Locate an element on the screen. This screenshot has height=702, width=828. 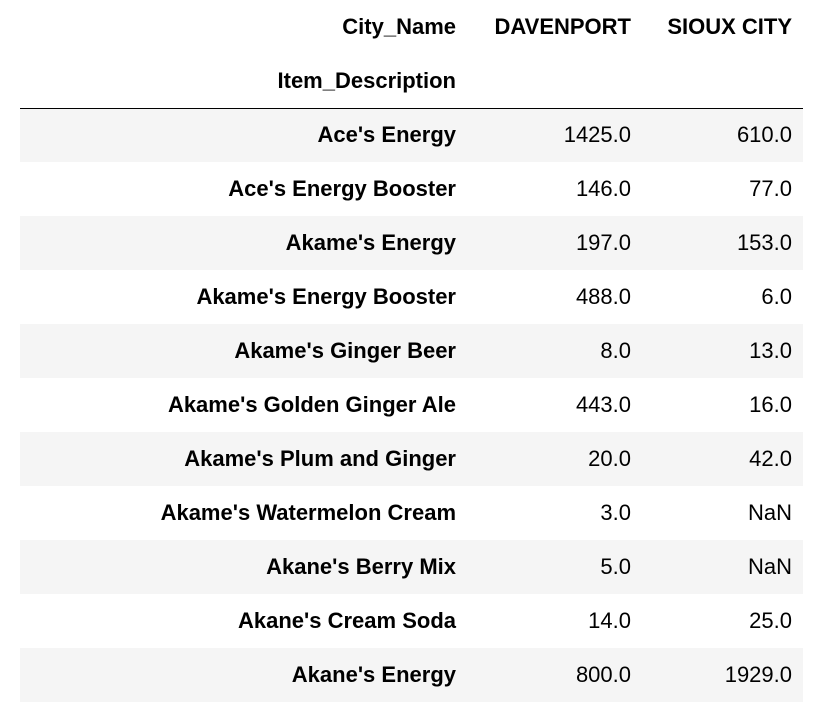
row-index-label: Ace's Energy Booster is located at coordinates (342, 188).